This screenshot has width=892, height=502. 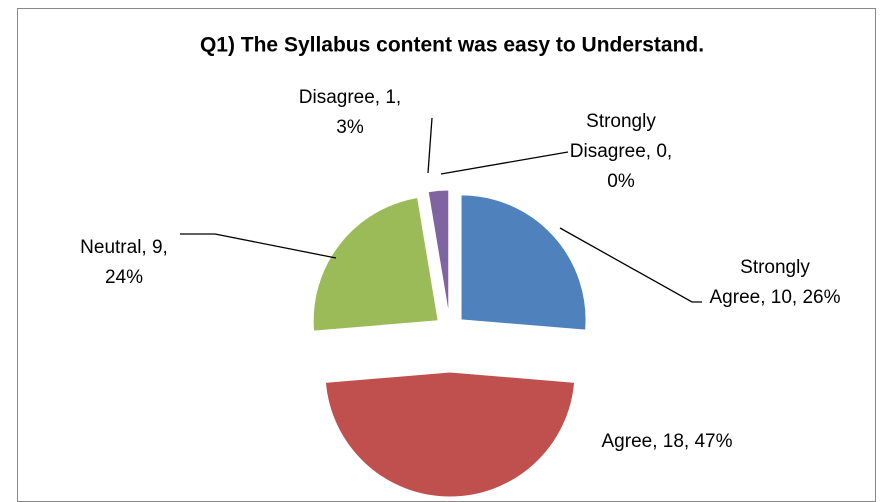 I want to click on data-label: Agree, 10, 26%, so click(x=775, y=297).